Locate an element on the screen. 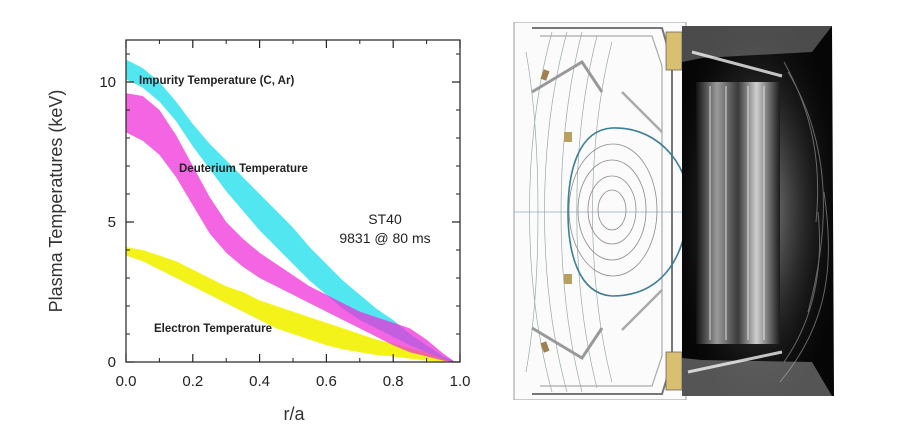 The width and height of the screenshot is (900, 430). impurity-band-label: Impurity Temperature (C, Ar) is located at coordinates (216, 81).